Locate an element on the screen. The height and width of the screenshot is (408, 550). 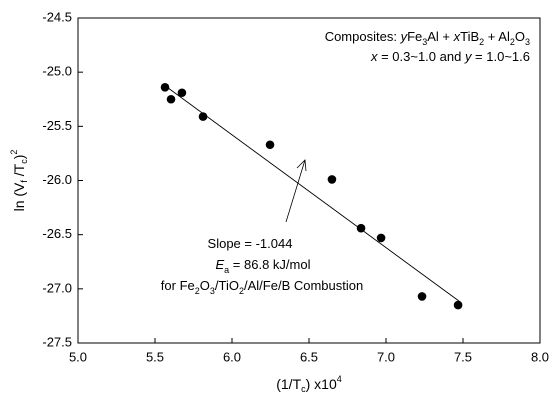
text-run: Slope = -1.044 is located at coordinates (250, 243).